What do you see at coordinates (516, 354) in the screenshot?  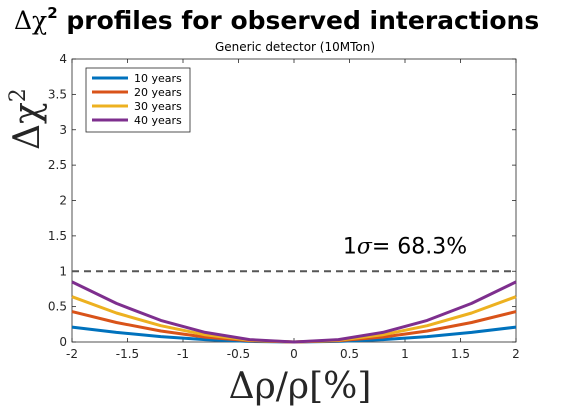 I see `x-tick-label: 2` at bounding box center [516, 354].